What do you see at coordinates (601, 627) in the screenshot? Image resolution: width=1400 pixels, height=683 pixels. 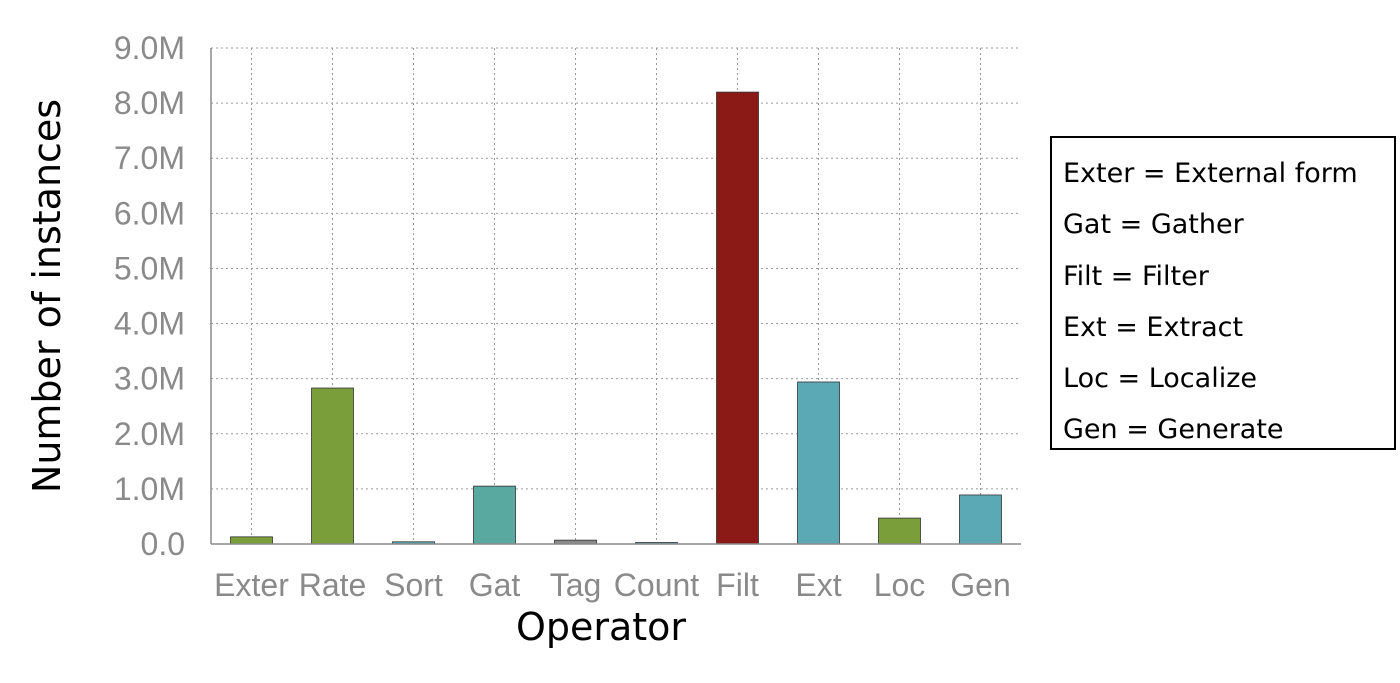 I see `x-axis-title: Operator` at bounding box center [601, 627].